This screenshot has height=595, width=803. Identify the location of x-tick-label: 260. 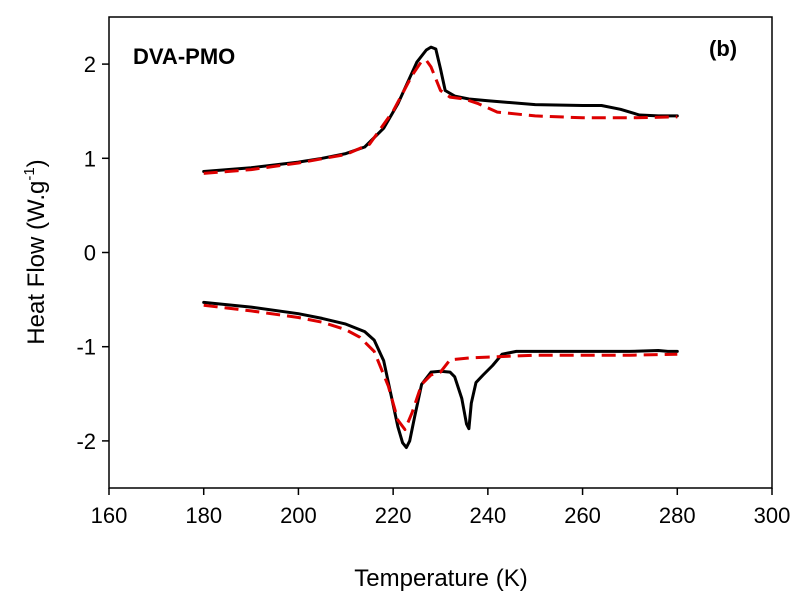
(582, 515).